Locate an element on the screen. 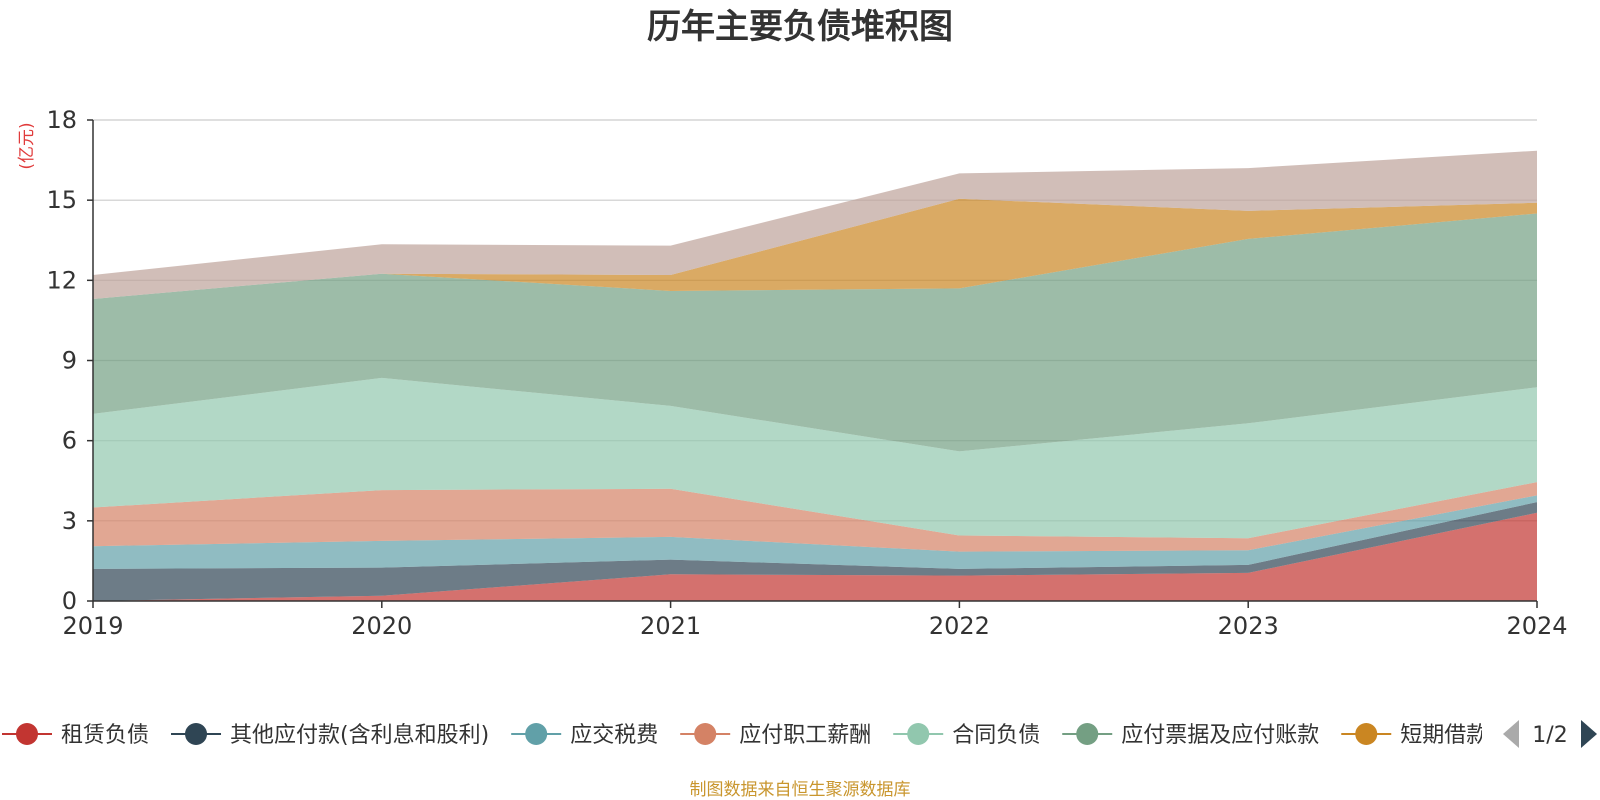 The height and width of the screenshot is (800, 1600). x-tick-label: 2020 is located at coordinates (381, 626).